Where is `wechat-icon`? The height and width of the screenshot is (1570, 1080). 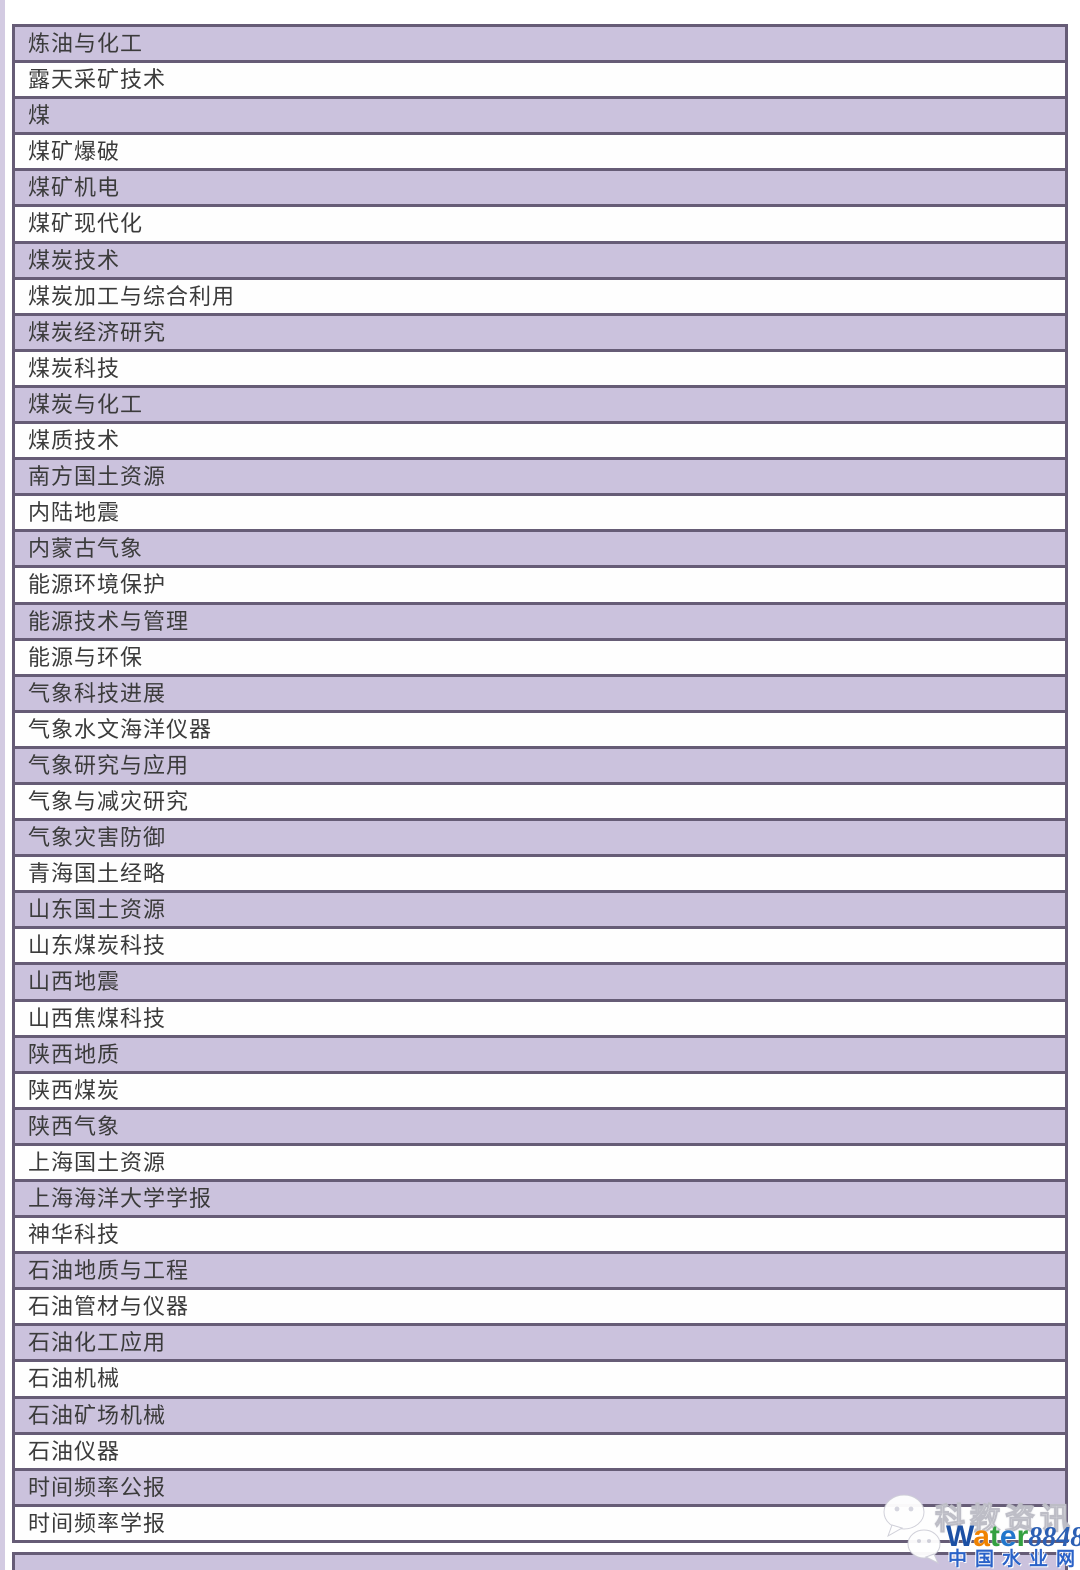
wechat-icon is located at coordinates (912, 1529).